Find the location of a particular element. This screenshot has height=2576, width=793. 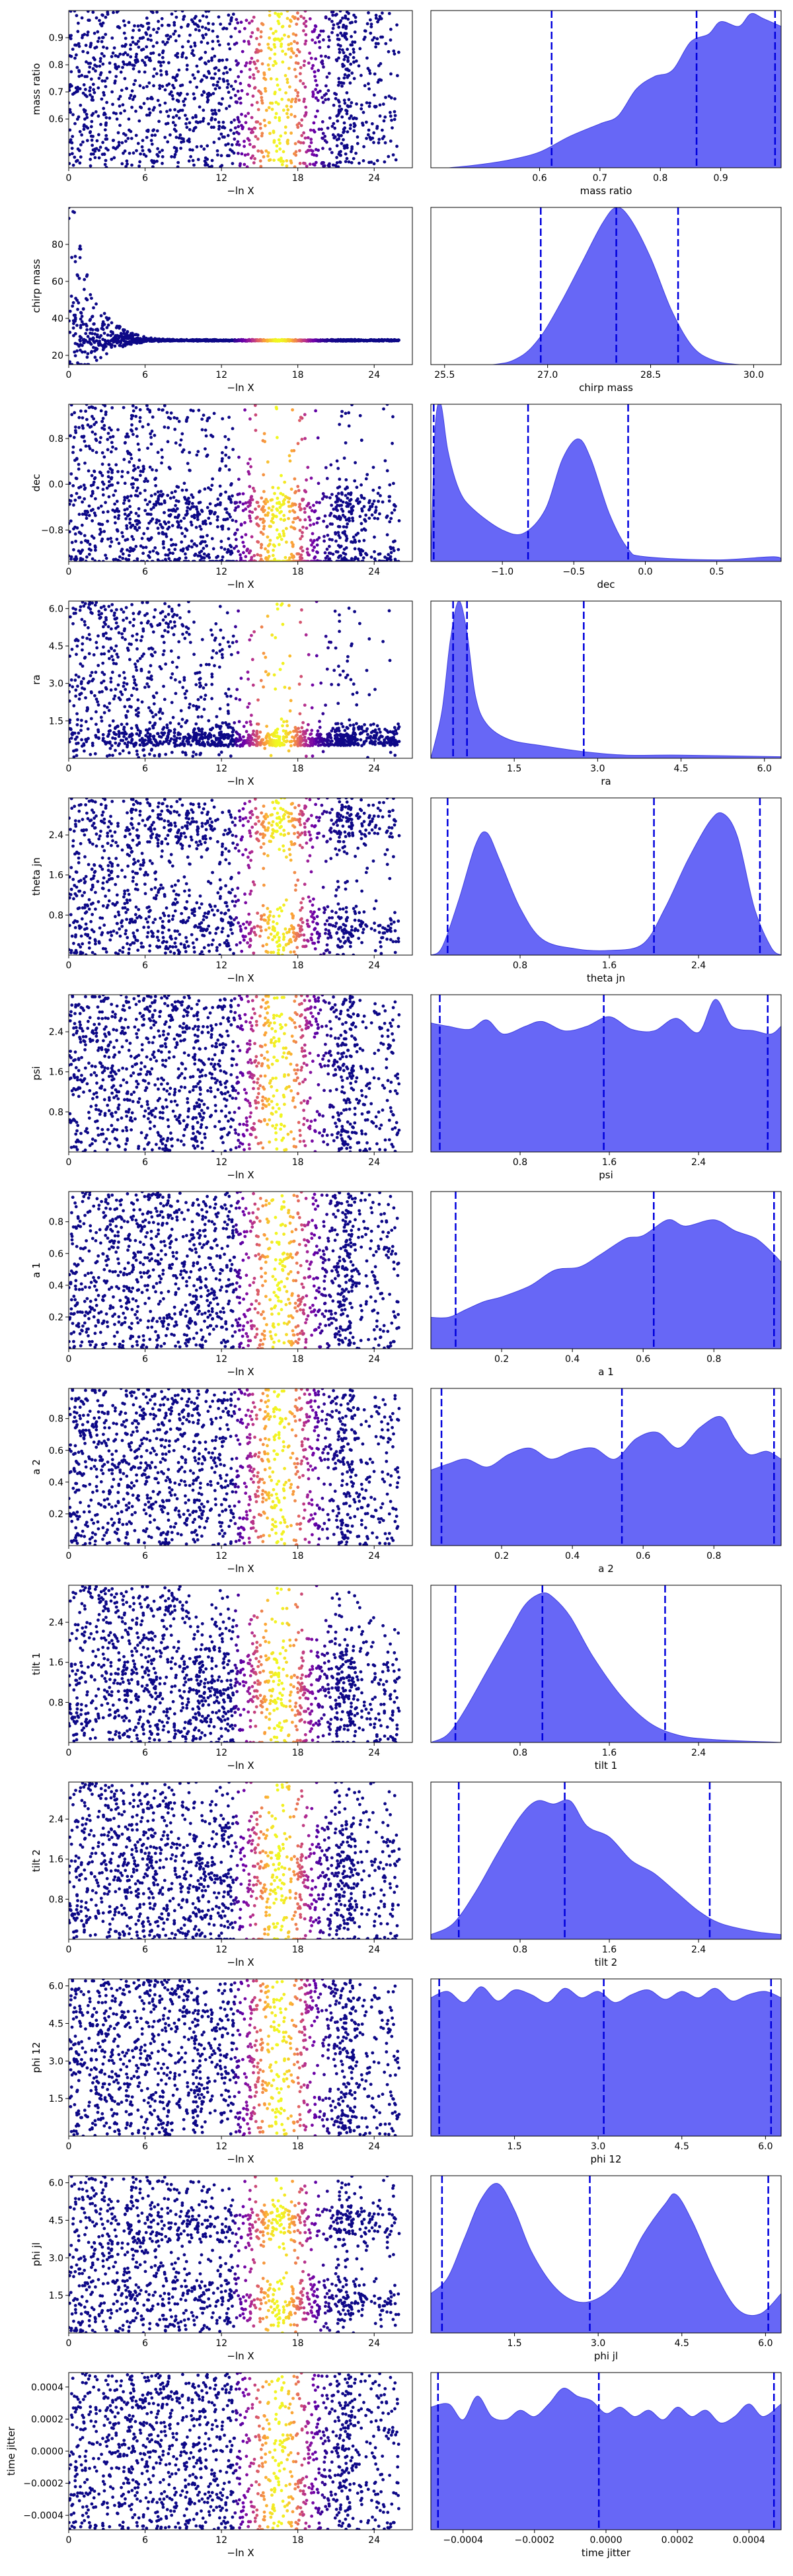

x-tick-label: 30.0 is located at coordinates (753, 375).